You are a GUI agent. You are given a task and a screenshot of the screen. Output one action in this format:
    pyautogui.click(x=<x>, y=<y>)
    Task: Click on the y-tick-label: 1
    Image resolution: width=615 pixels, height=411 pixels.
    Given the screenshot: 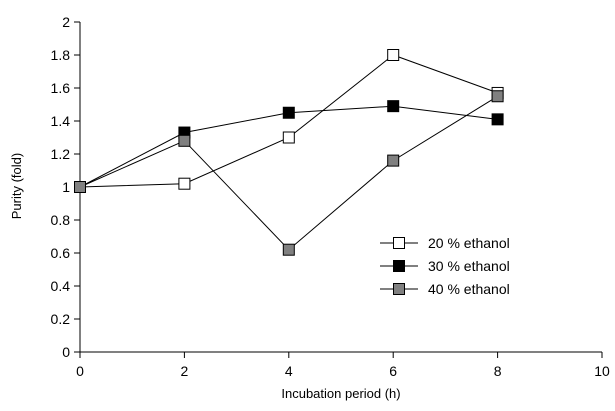 What is the action you would take?
    pyautogui.click(x=66, y=187)
    